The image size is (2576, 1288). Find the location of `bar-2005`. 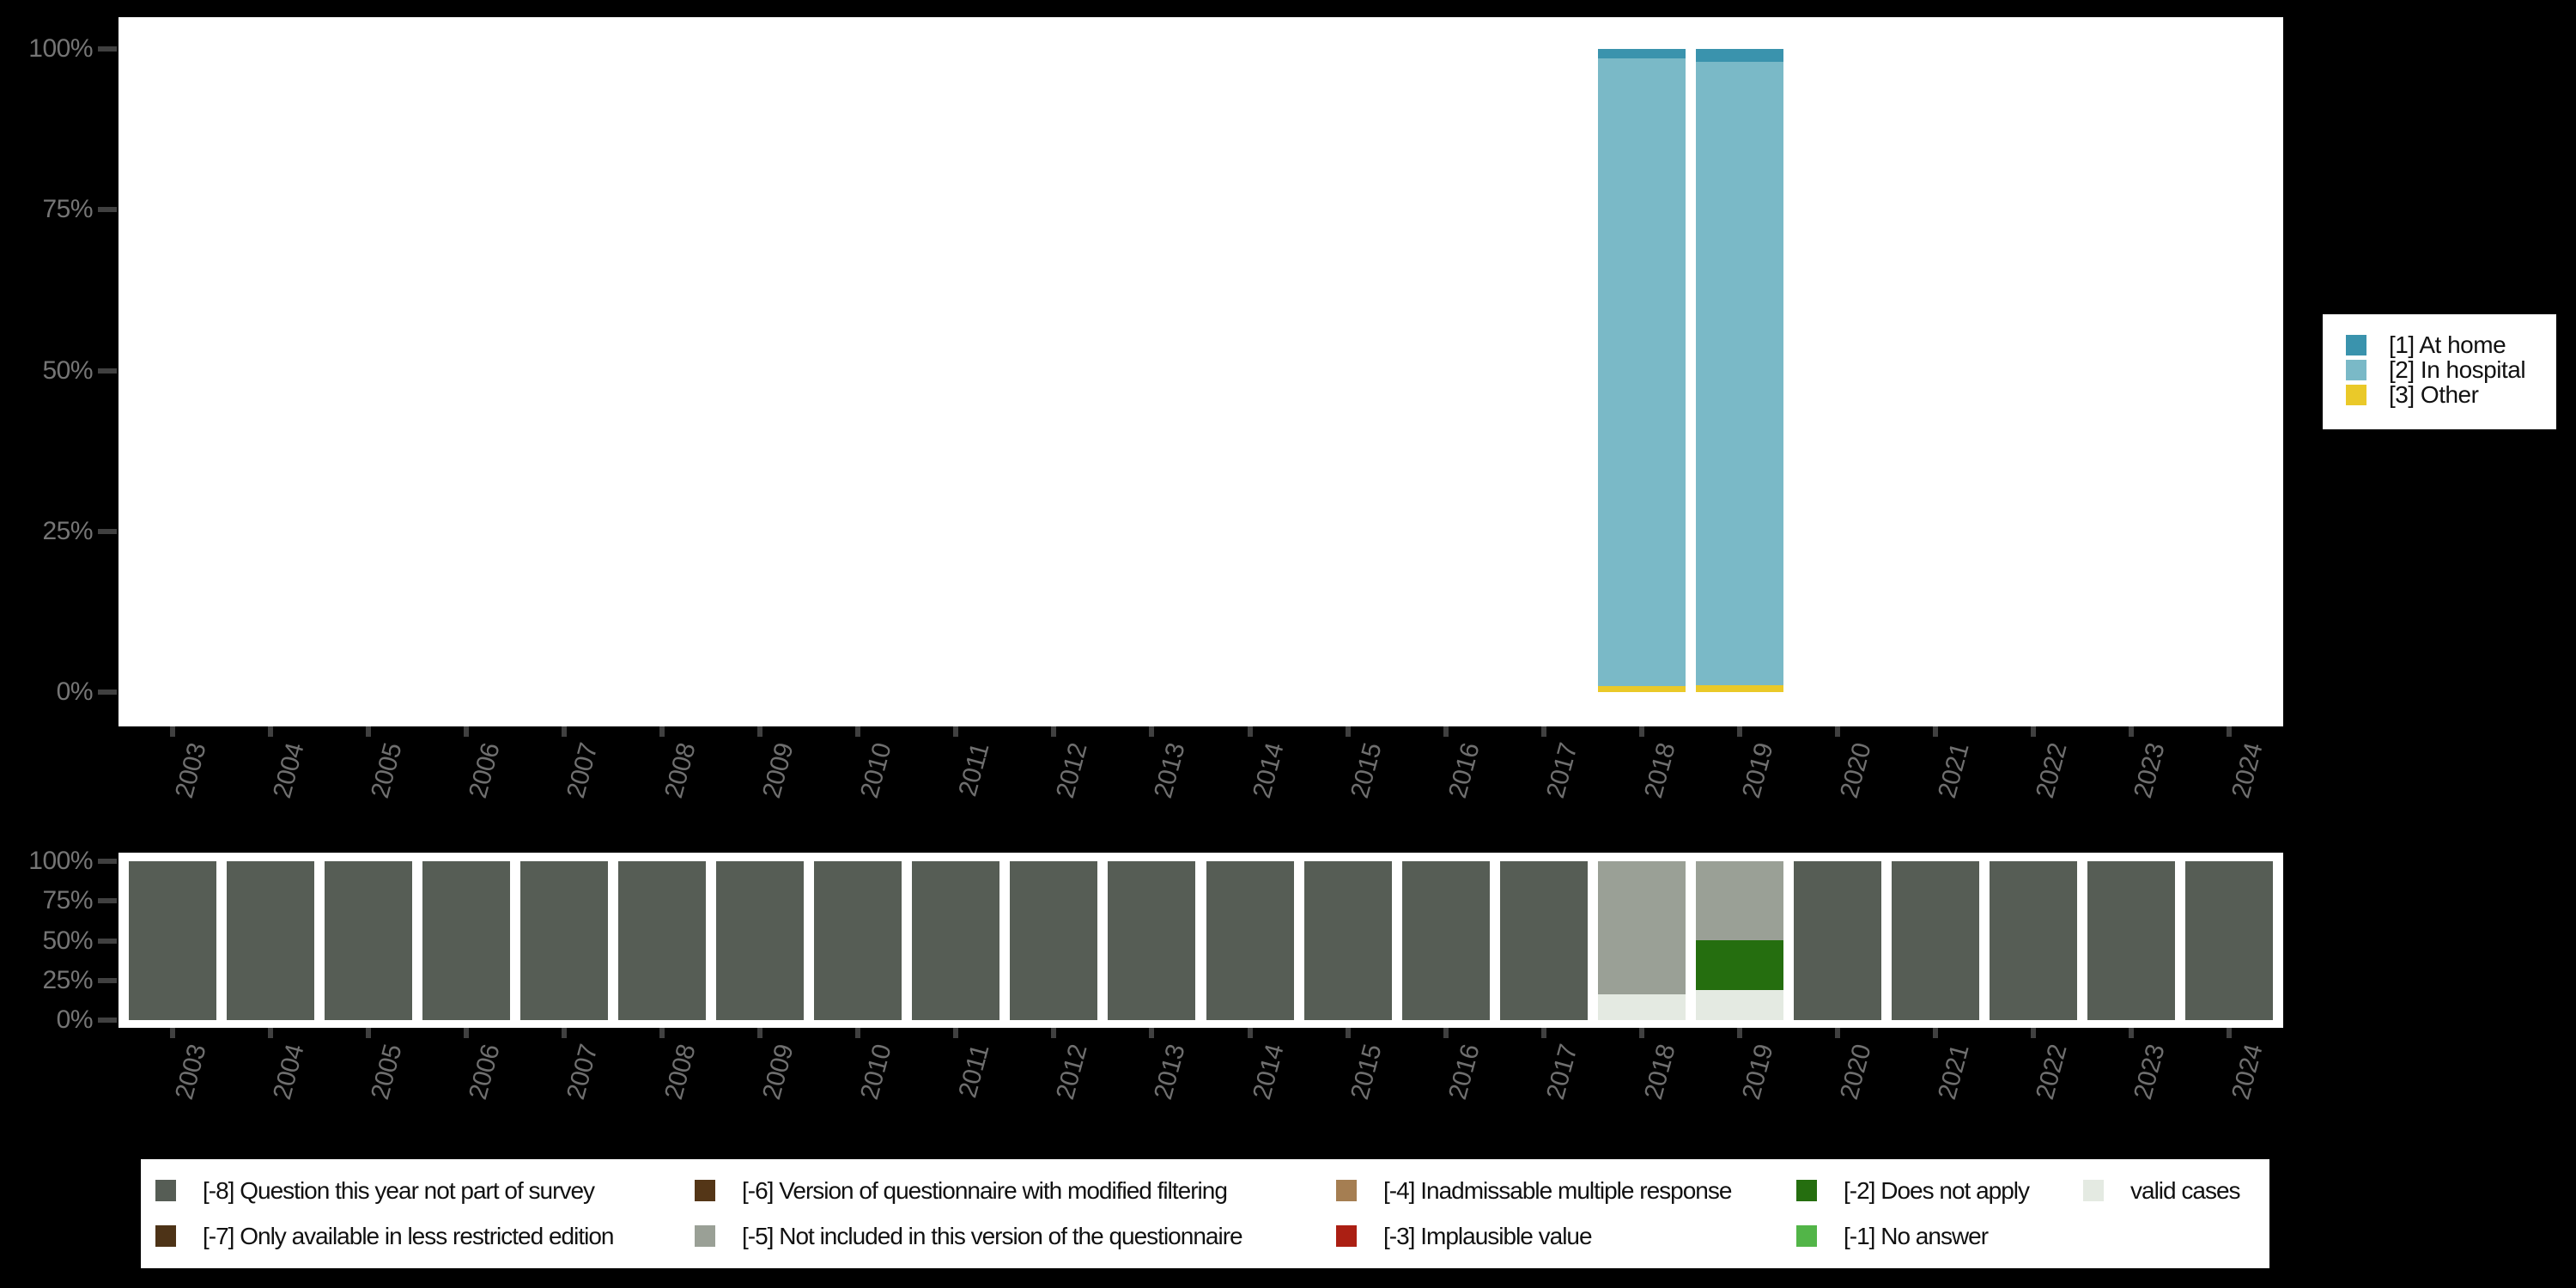

bar-2005 is located at coordinates (369, 940).